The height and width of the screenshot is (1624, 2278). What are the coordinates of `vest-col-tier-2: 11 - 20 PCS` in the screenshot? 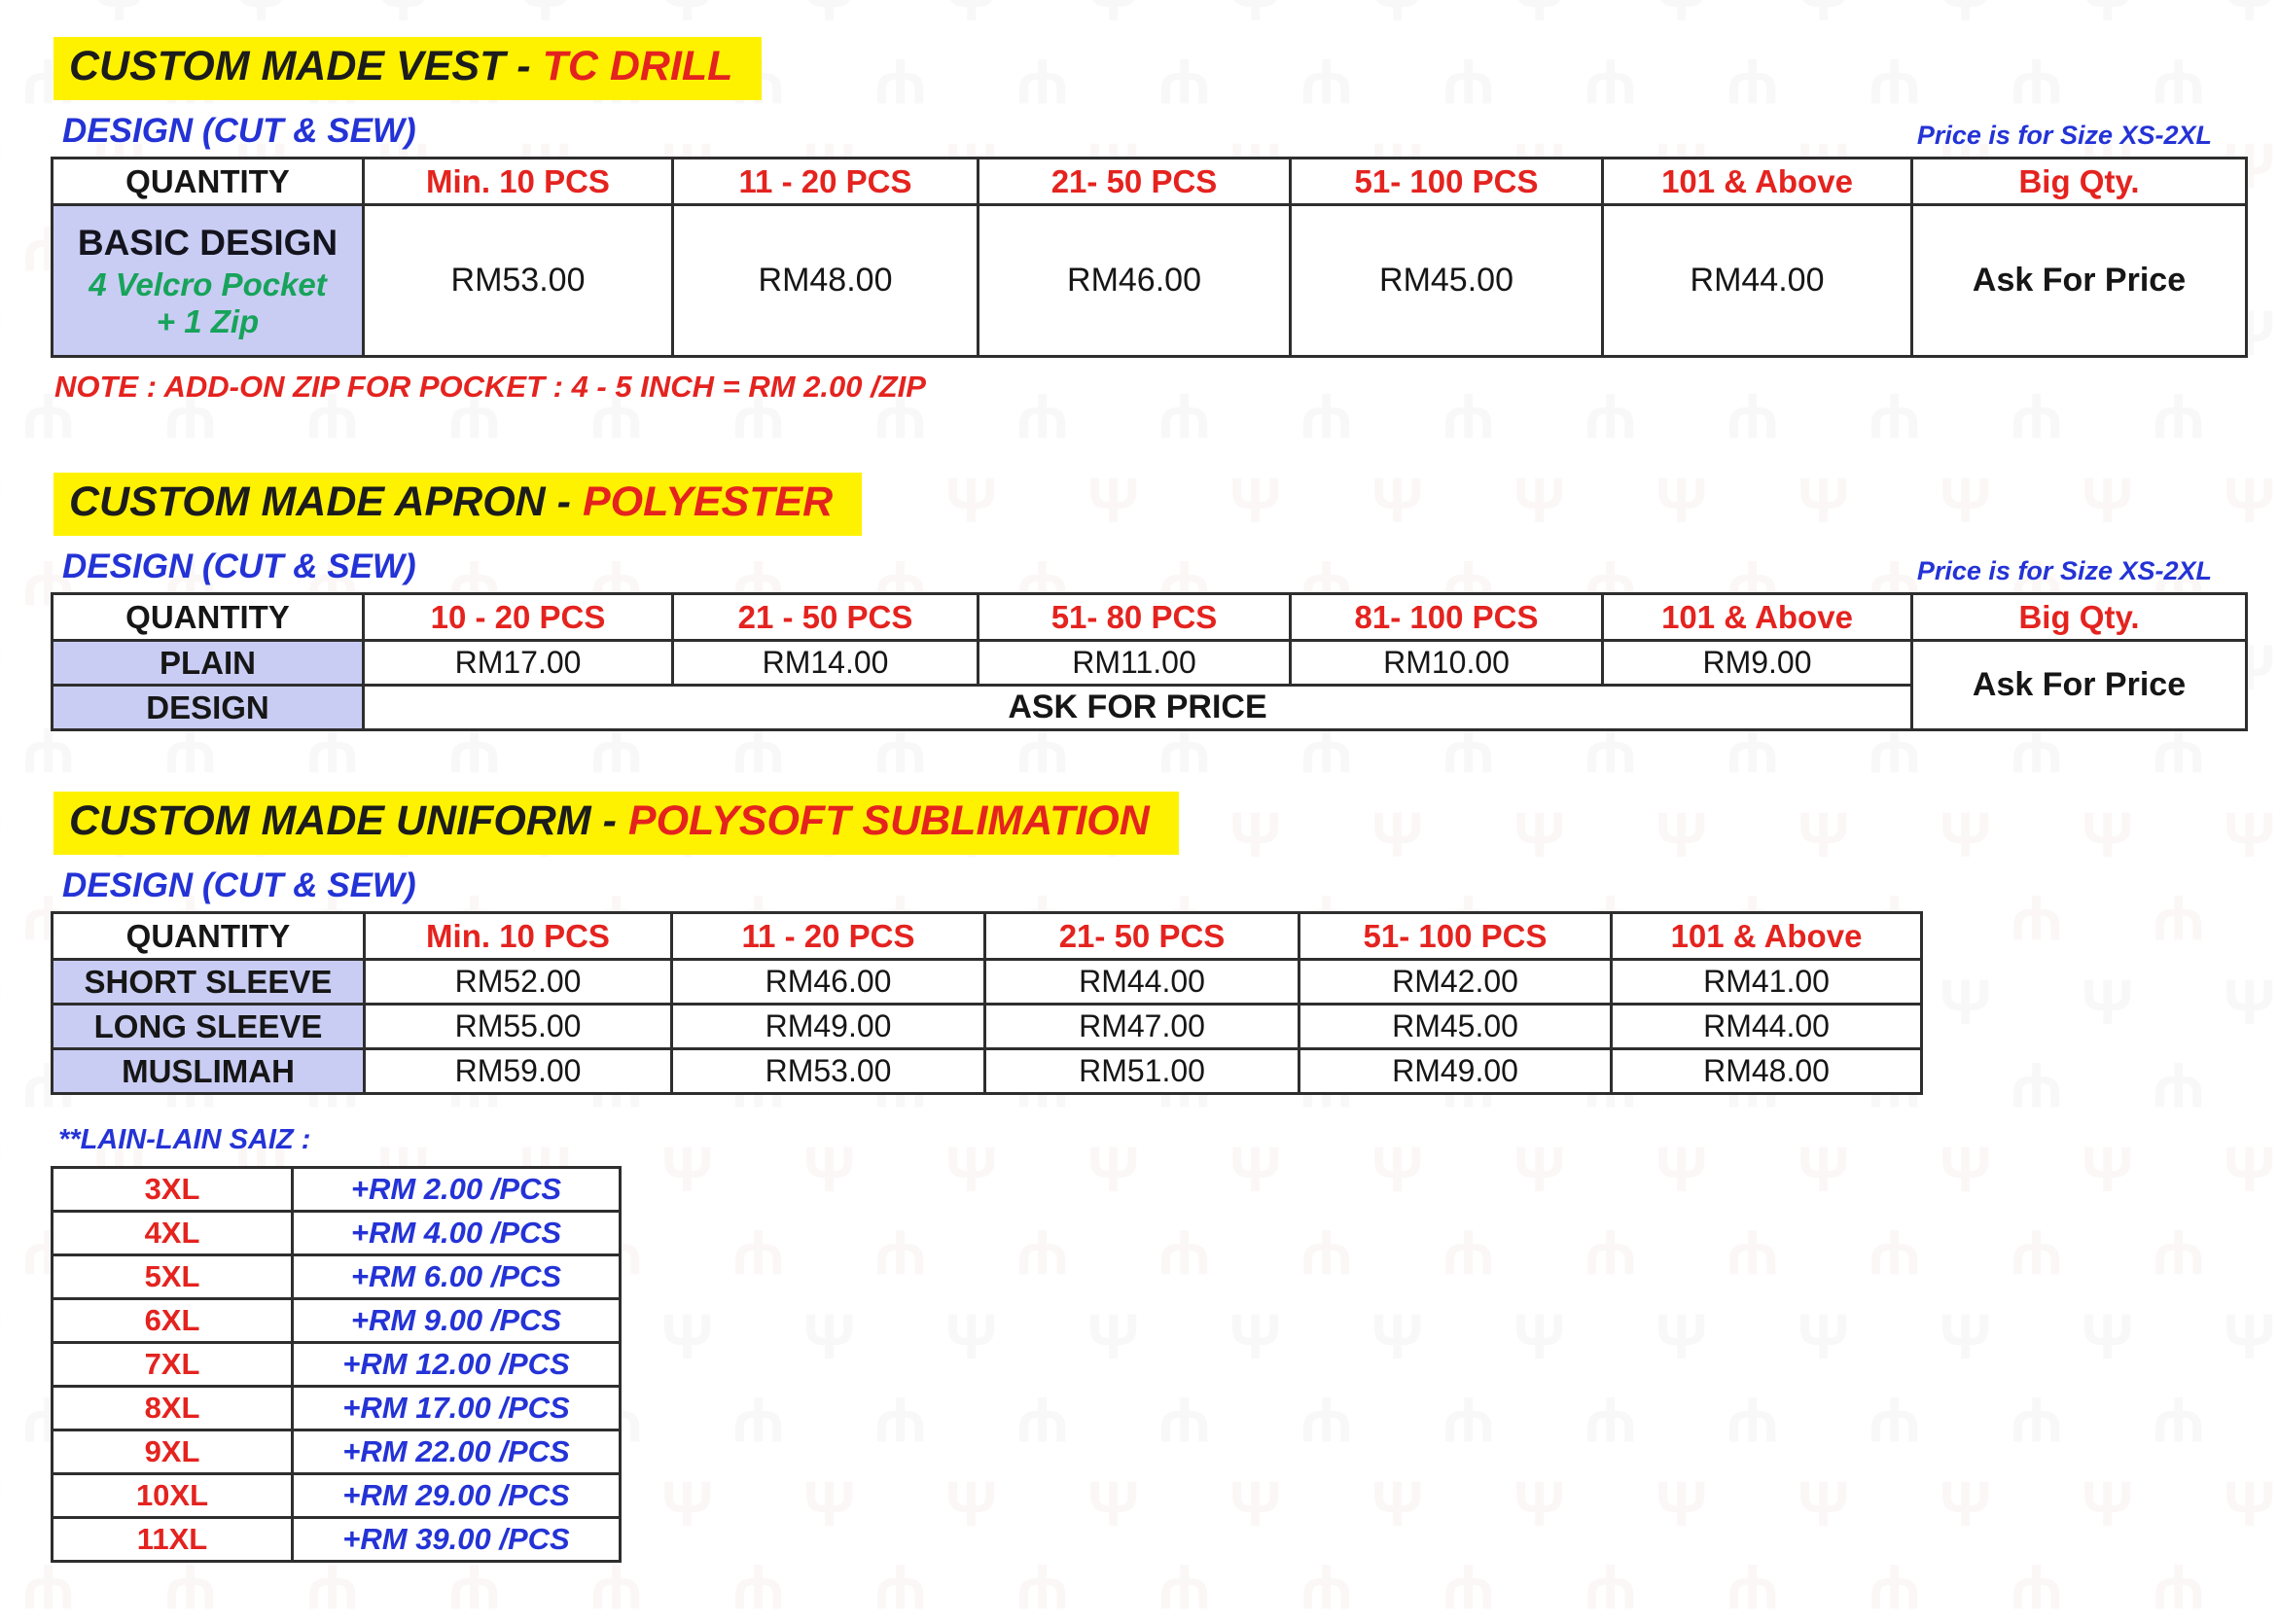 It's located at (825, 181).